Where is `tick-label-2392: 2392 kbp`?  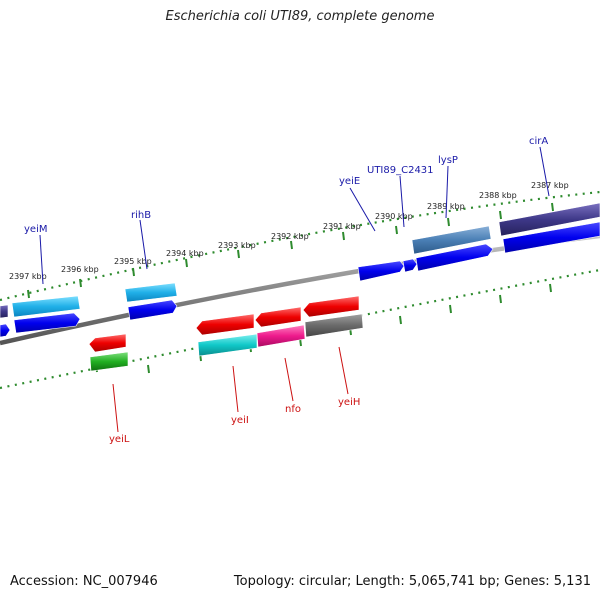
tick-label-2392: 2392 kbp is located at coordinates (290, 236).